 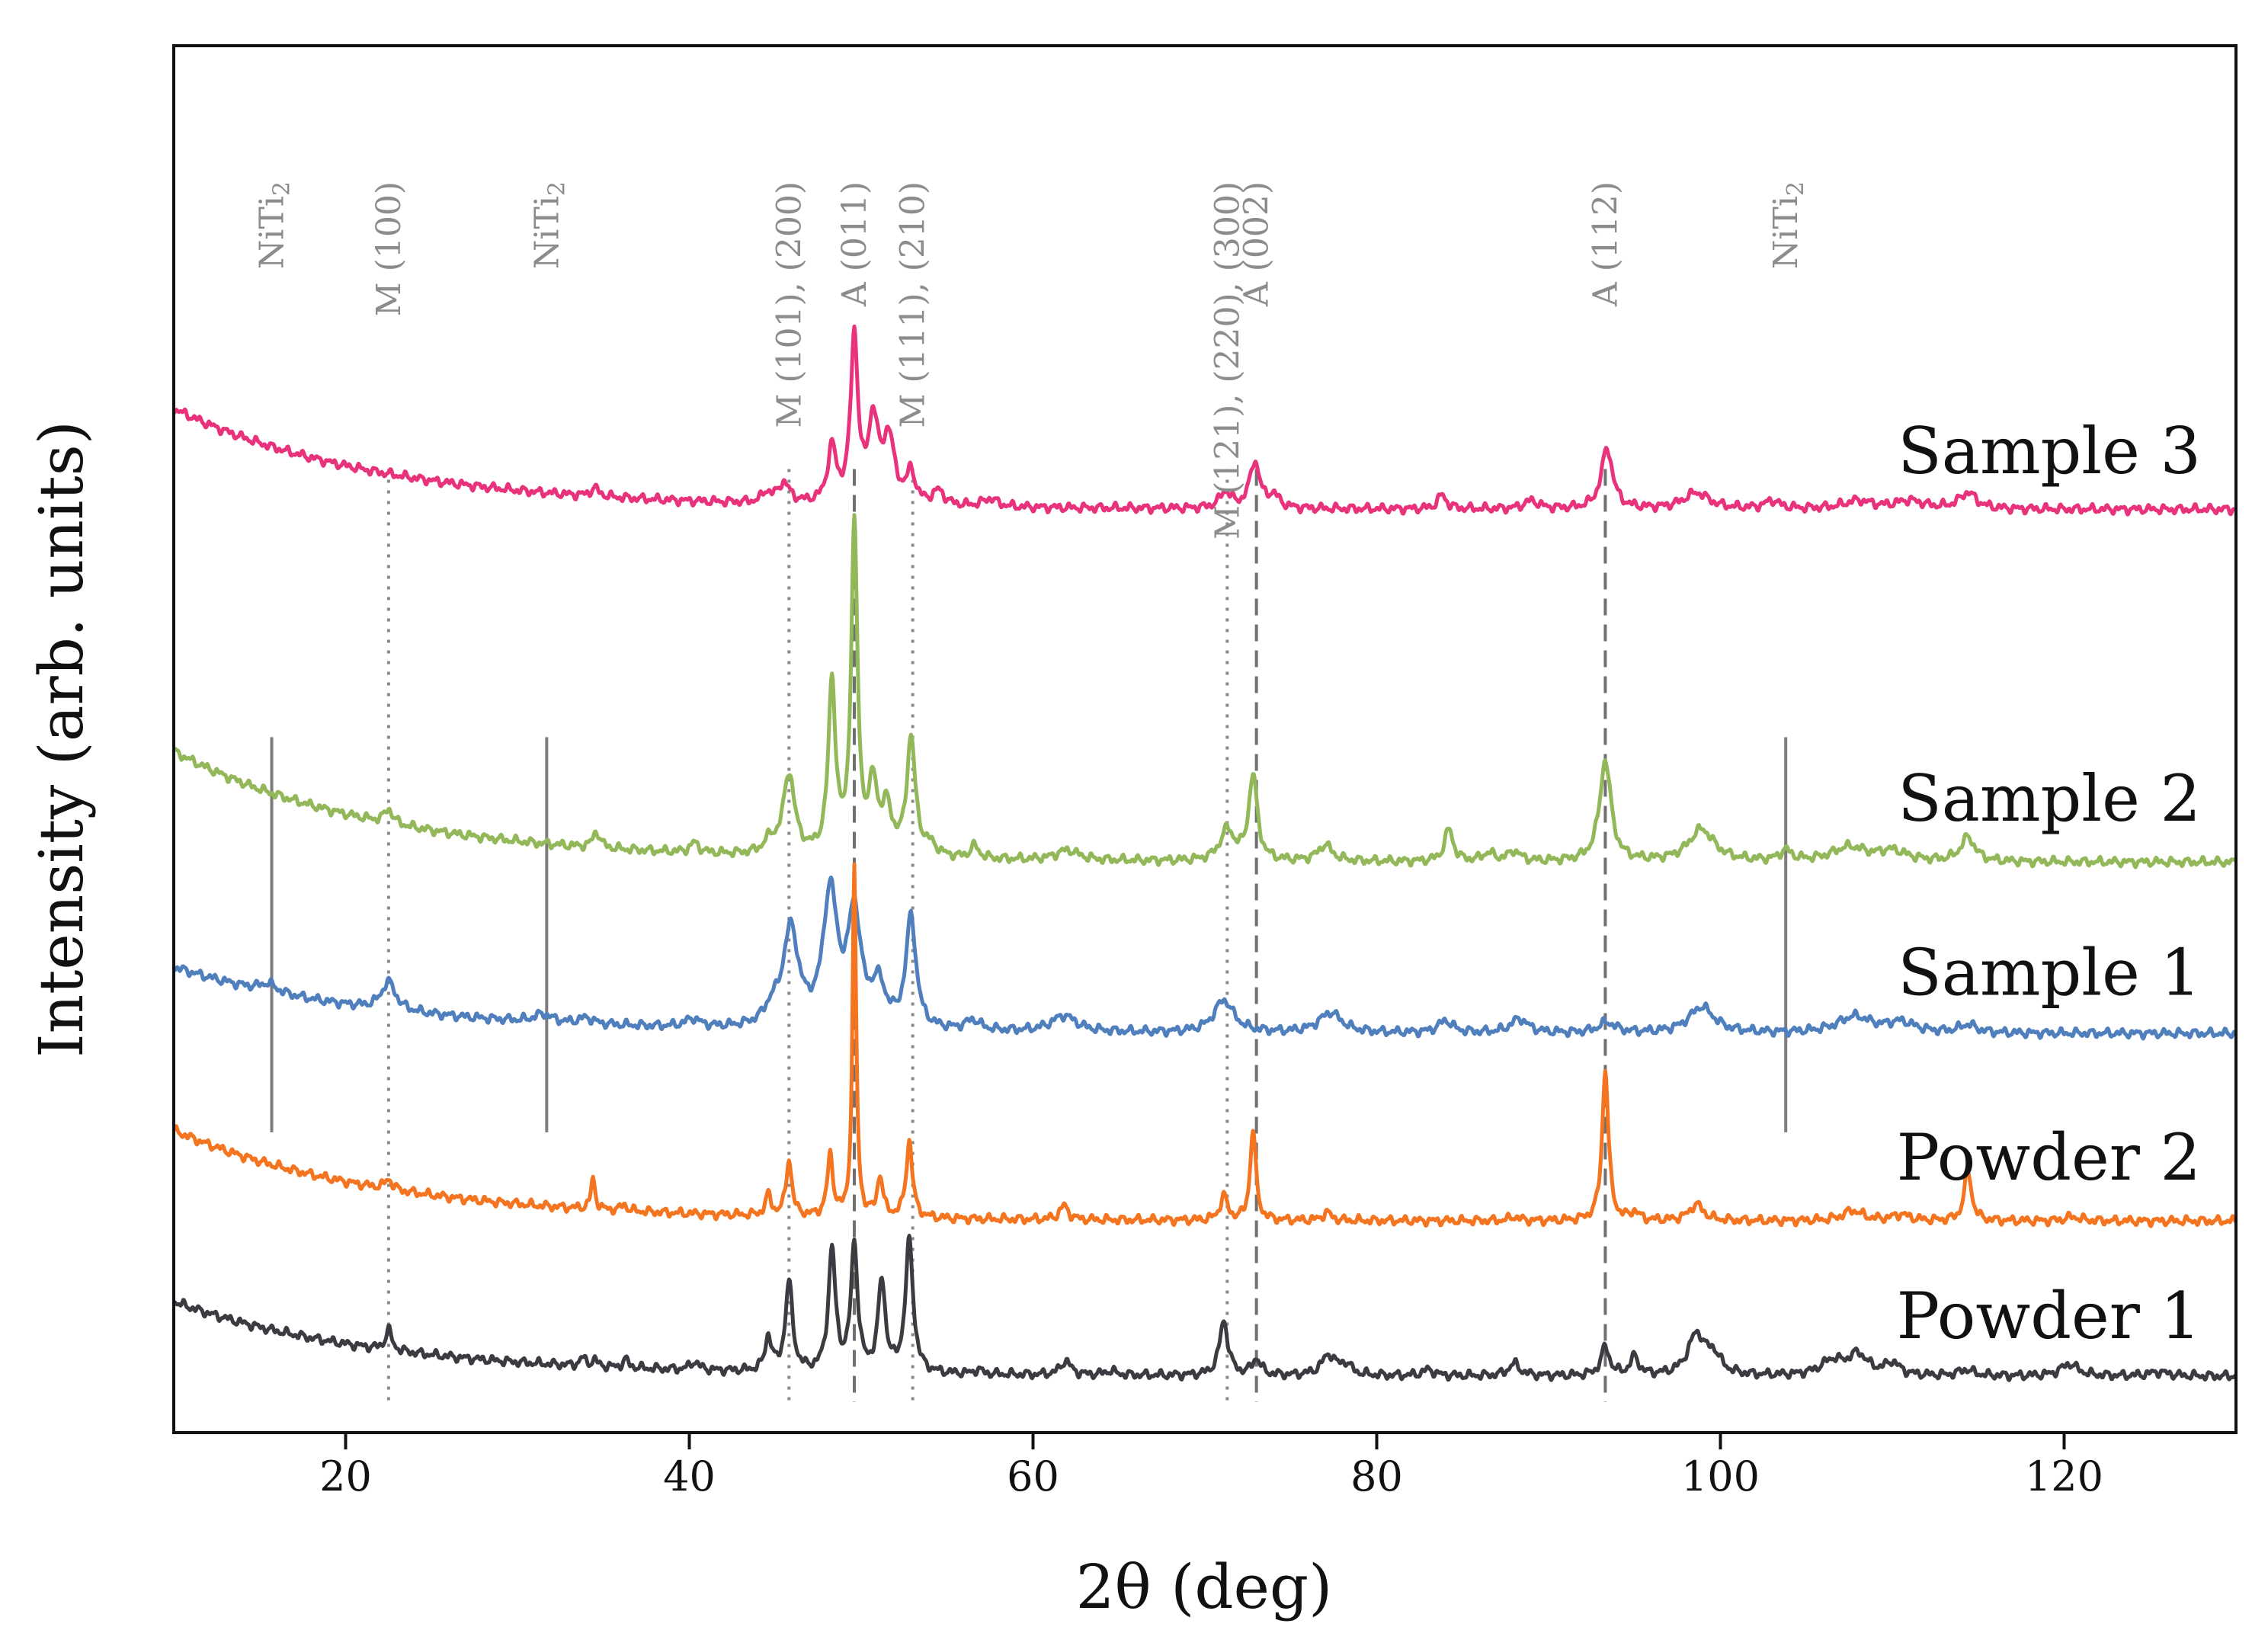 What do you see at coordinates (389, 249) in the screenshot?
I see `reference-label-0: M (100)` at bounding box center [389, 249].